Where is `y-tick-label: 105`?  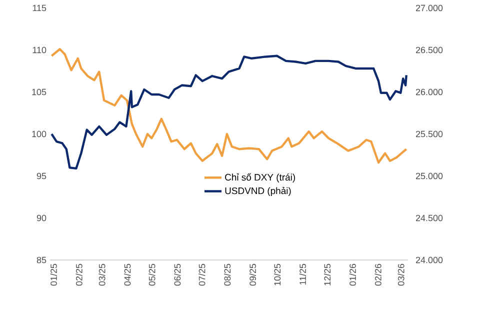 y-tick-label: 105 is located at coordinates (39, 92).